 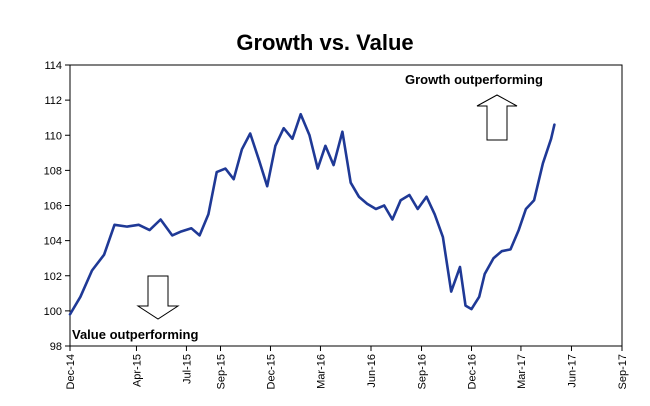 I want to click on arrow-down-icon, so click(x=158, y=297).